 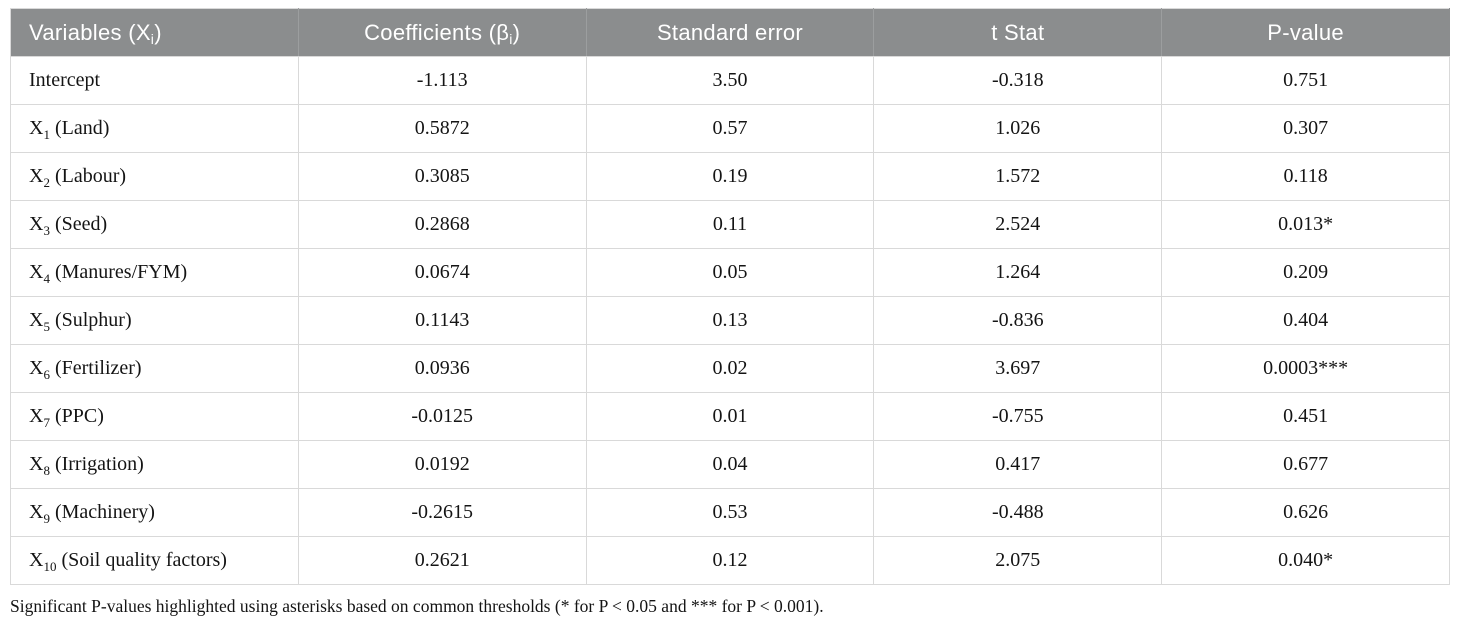 I want to click on cell-coefficient: 0.2621, so click(x=442, y=560).